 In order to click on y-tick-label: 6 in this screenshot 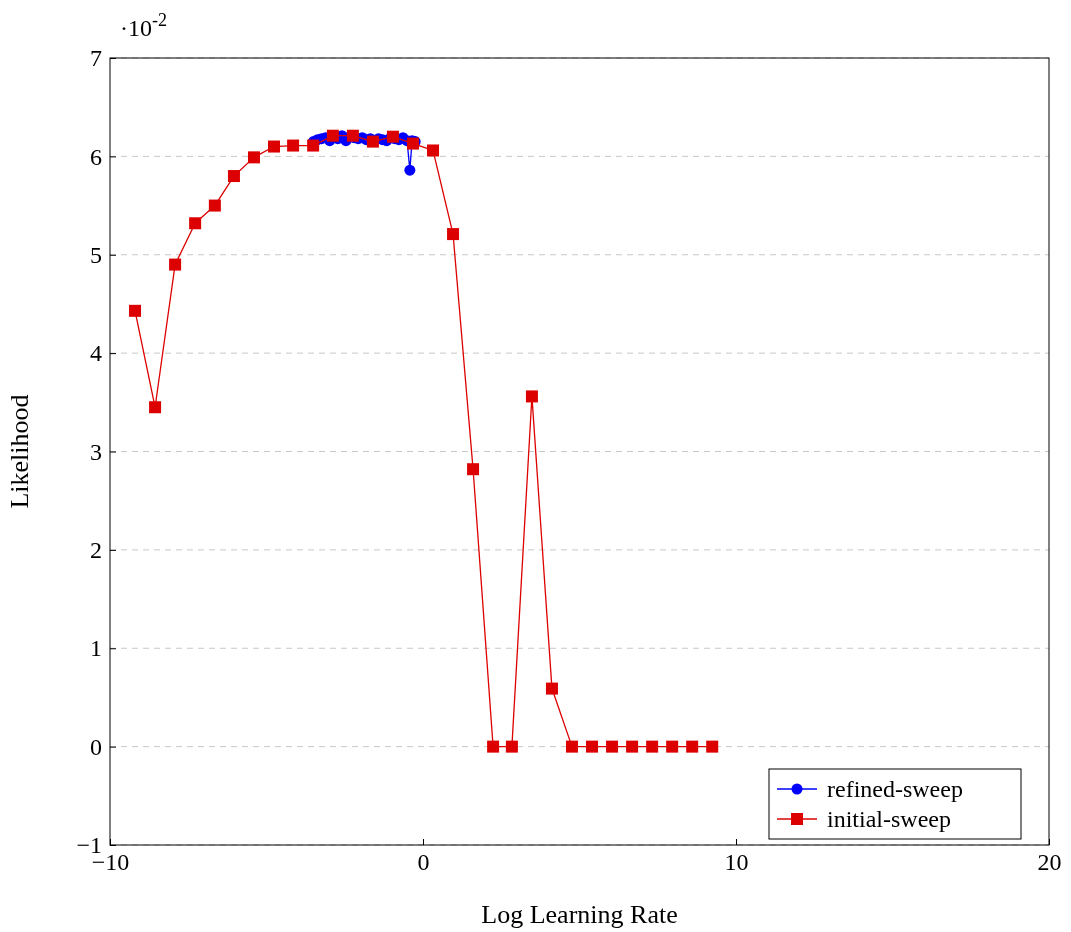, I will do `click(96, 156)`.